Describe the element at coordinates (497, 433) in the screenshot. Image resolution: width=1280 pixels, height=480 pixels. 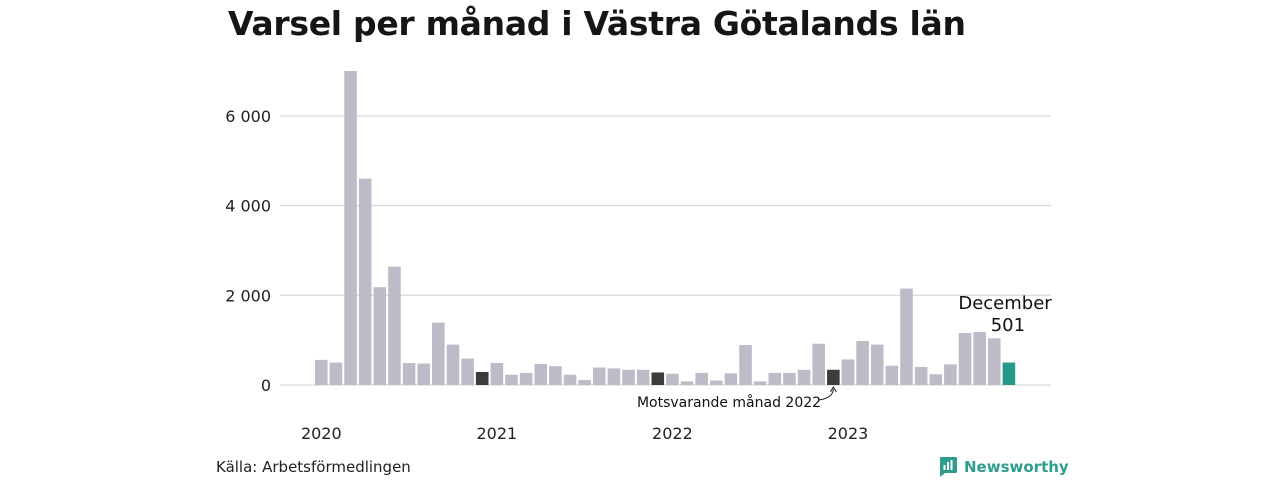
I see `x-tick-label: 2021` at that location.